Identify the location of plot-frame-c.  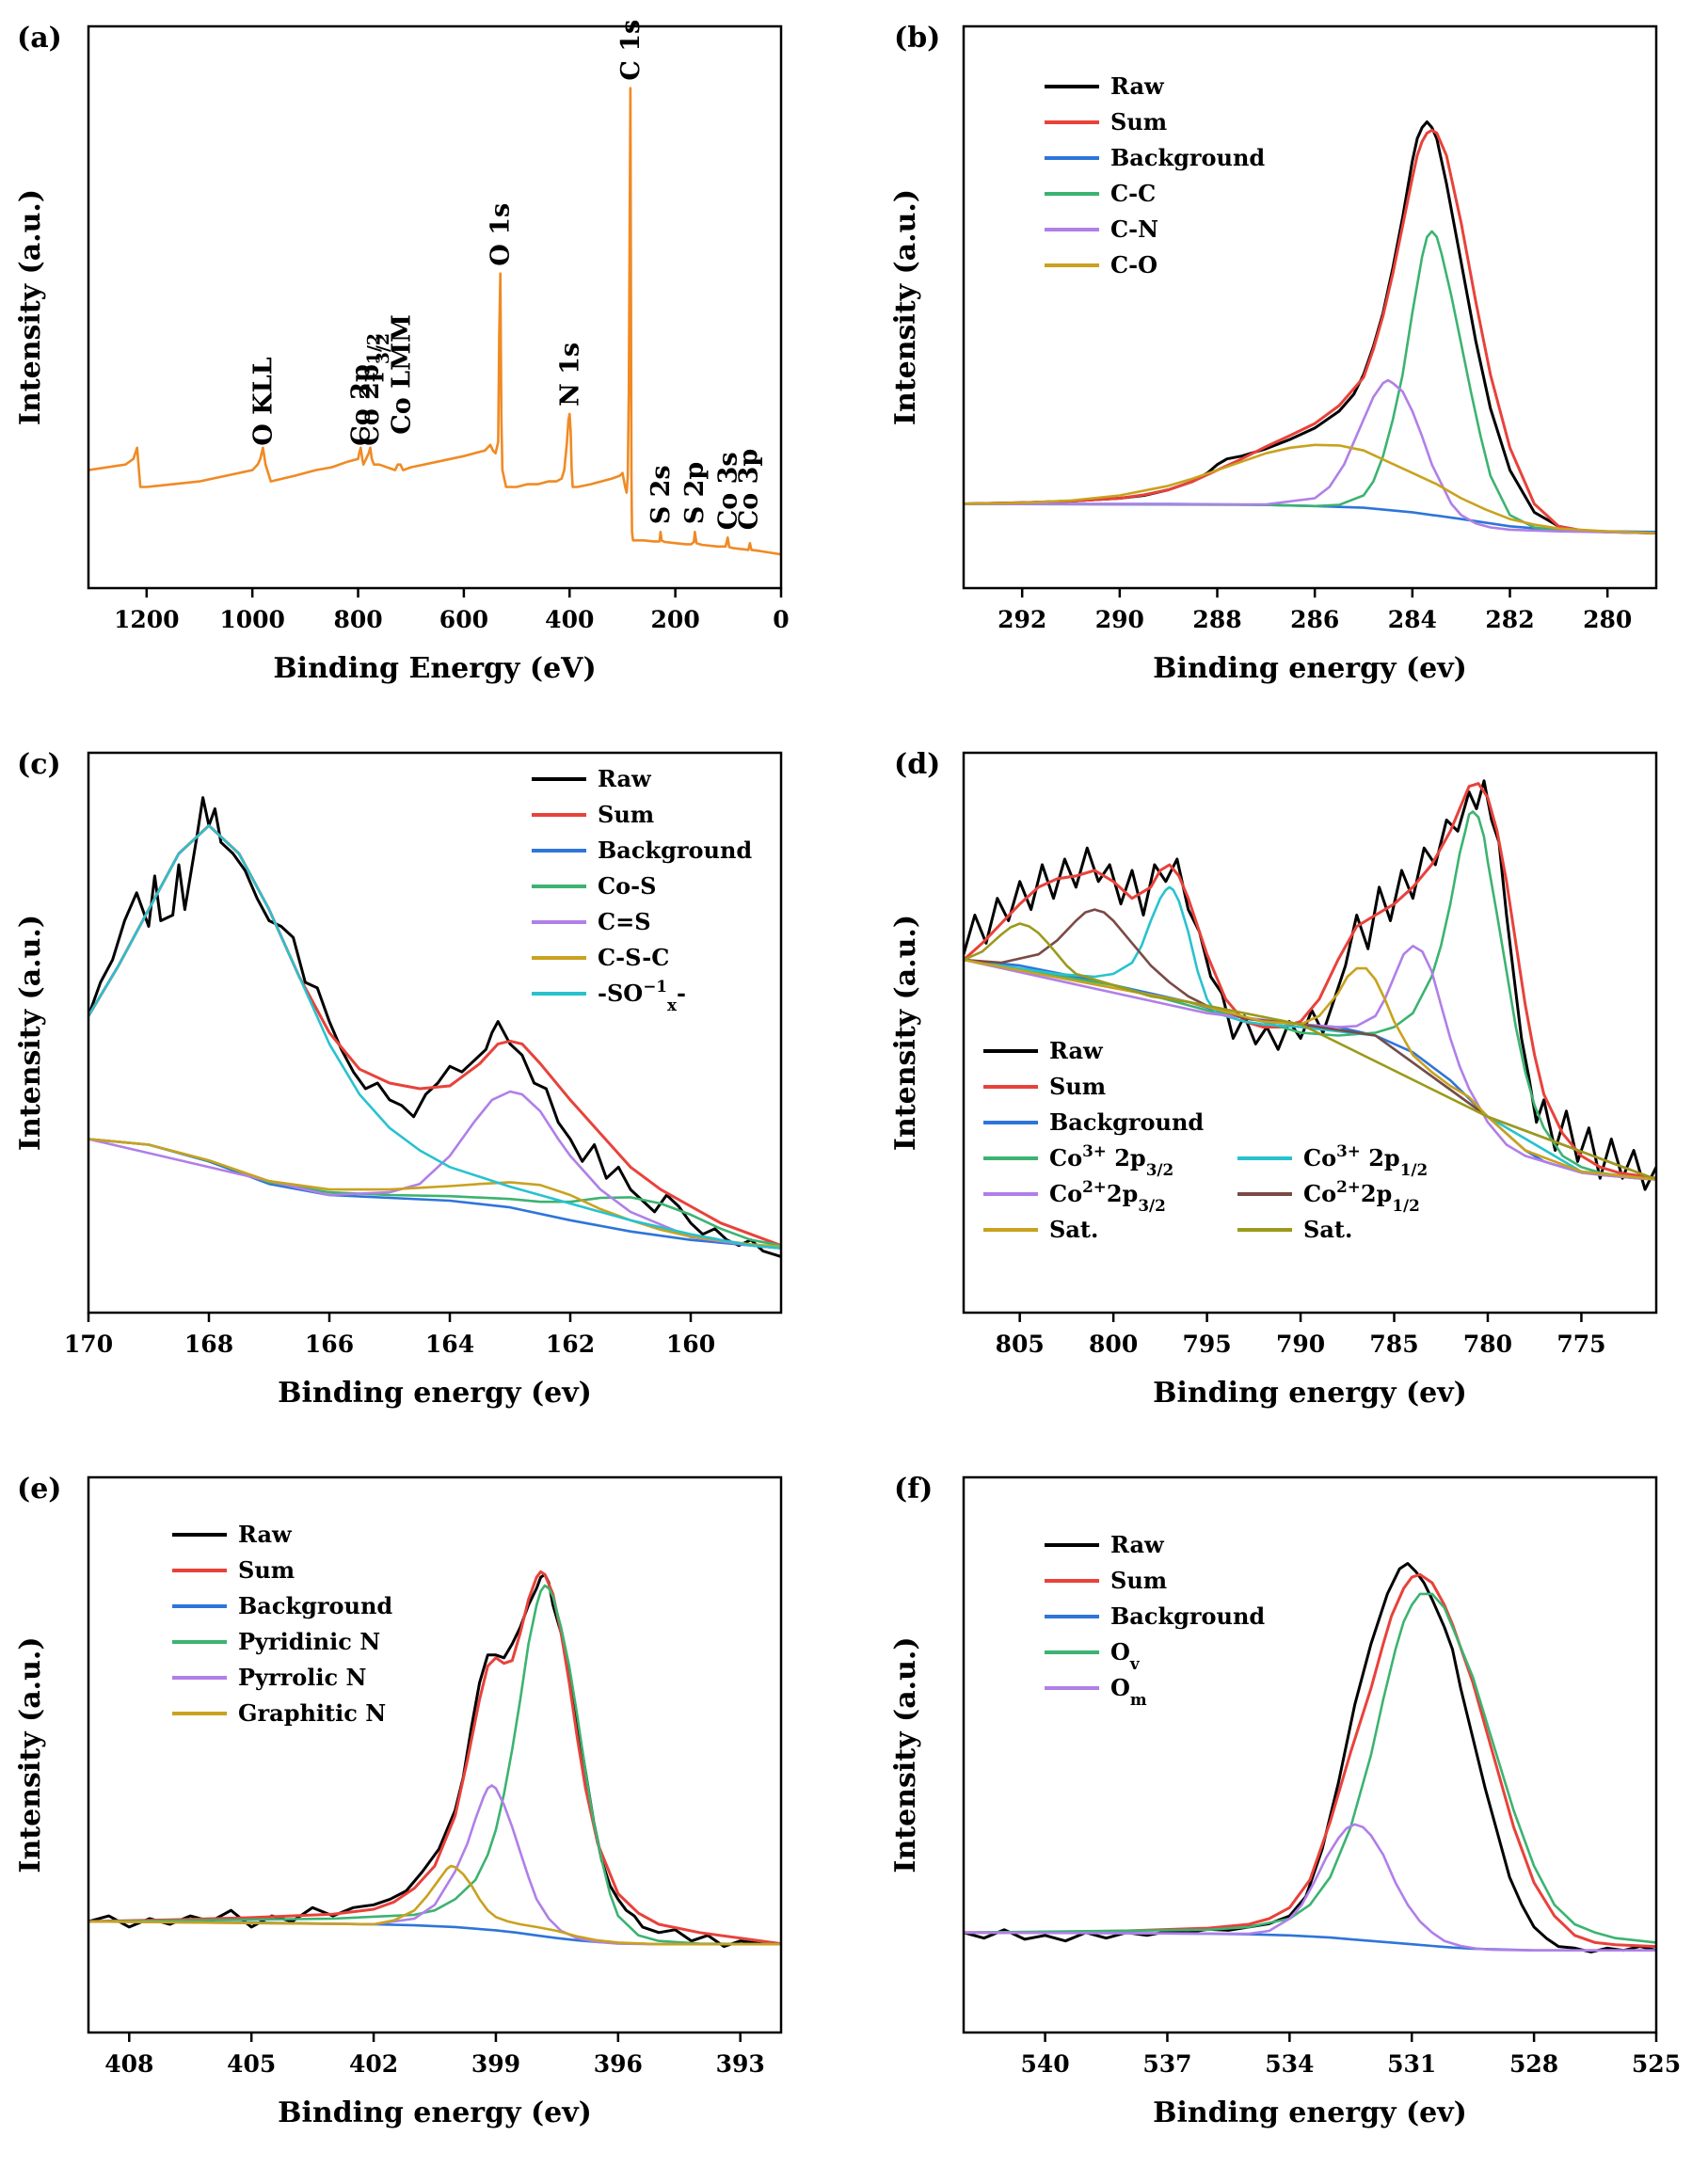
(435, 1033).